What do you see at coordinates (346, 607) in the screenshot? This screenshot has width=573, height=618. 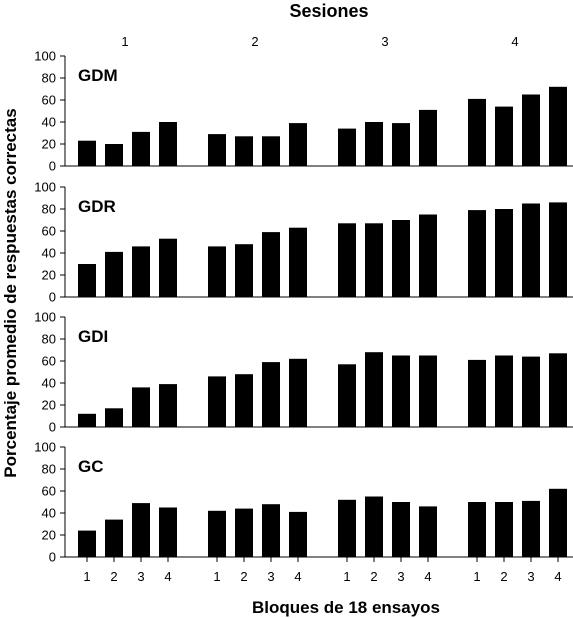 I see `x-axis-label: Bloques de 18 ensayos` at bounding box center [346, 607].